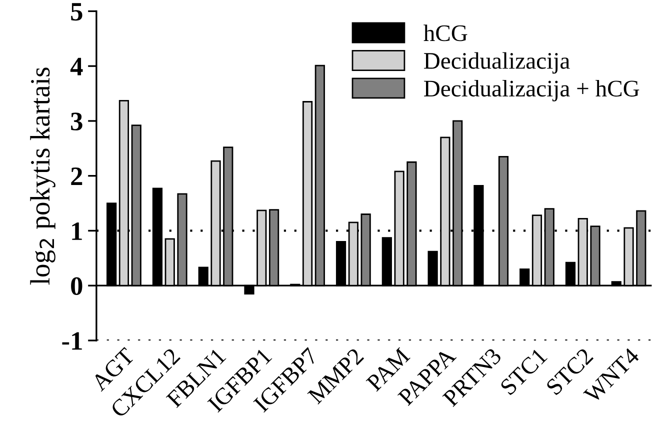  I want to click on y-axis-title: log$_{2}$ pokytis kartais, so click(43, 176).